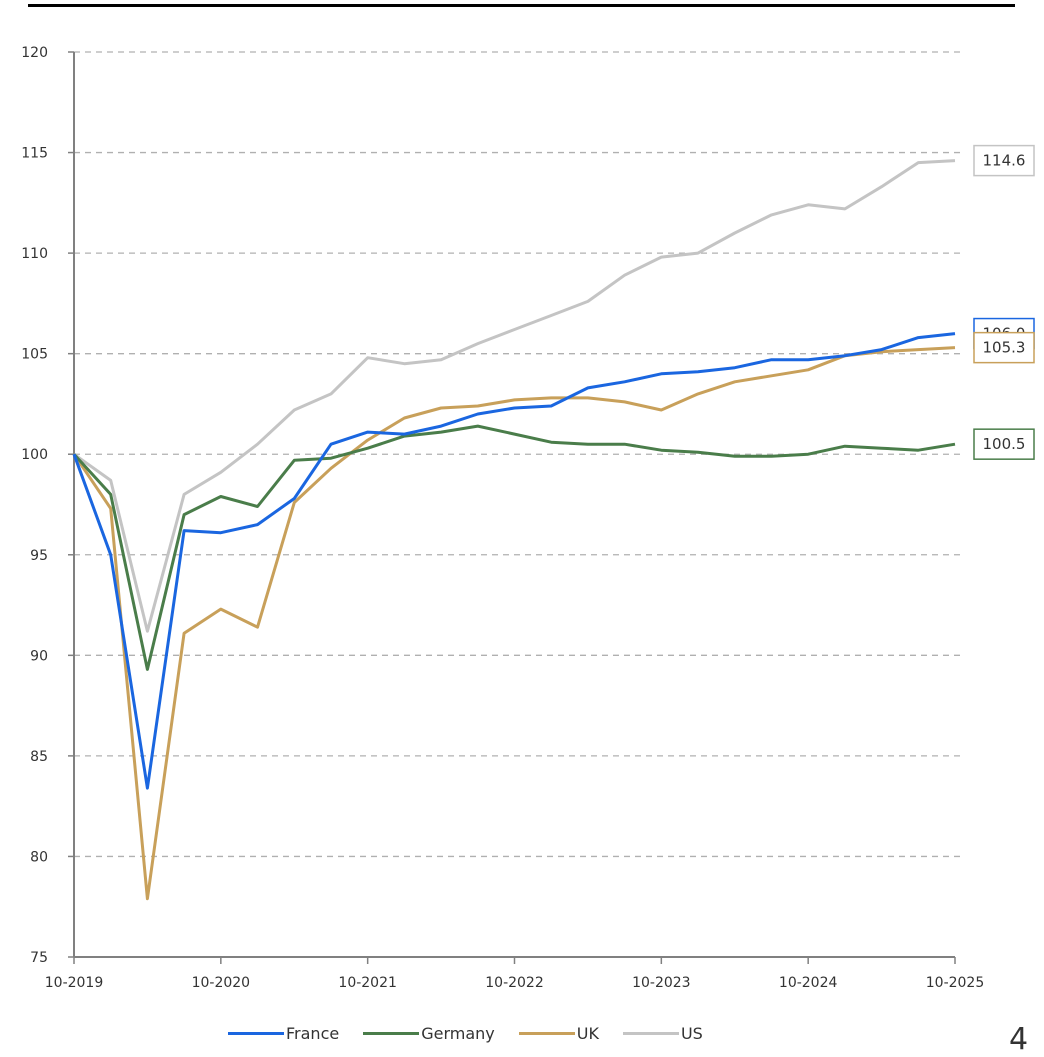 The image size is (1044, 1057). I want to click on x-tick-label: 10-2021, so click(367, 983).